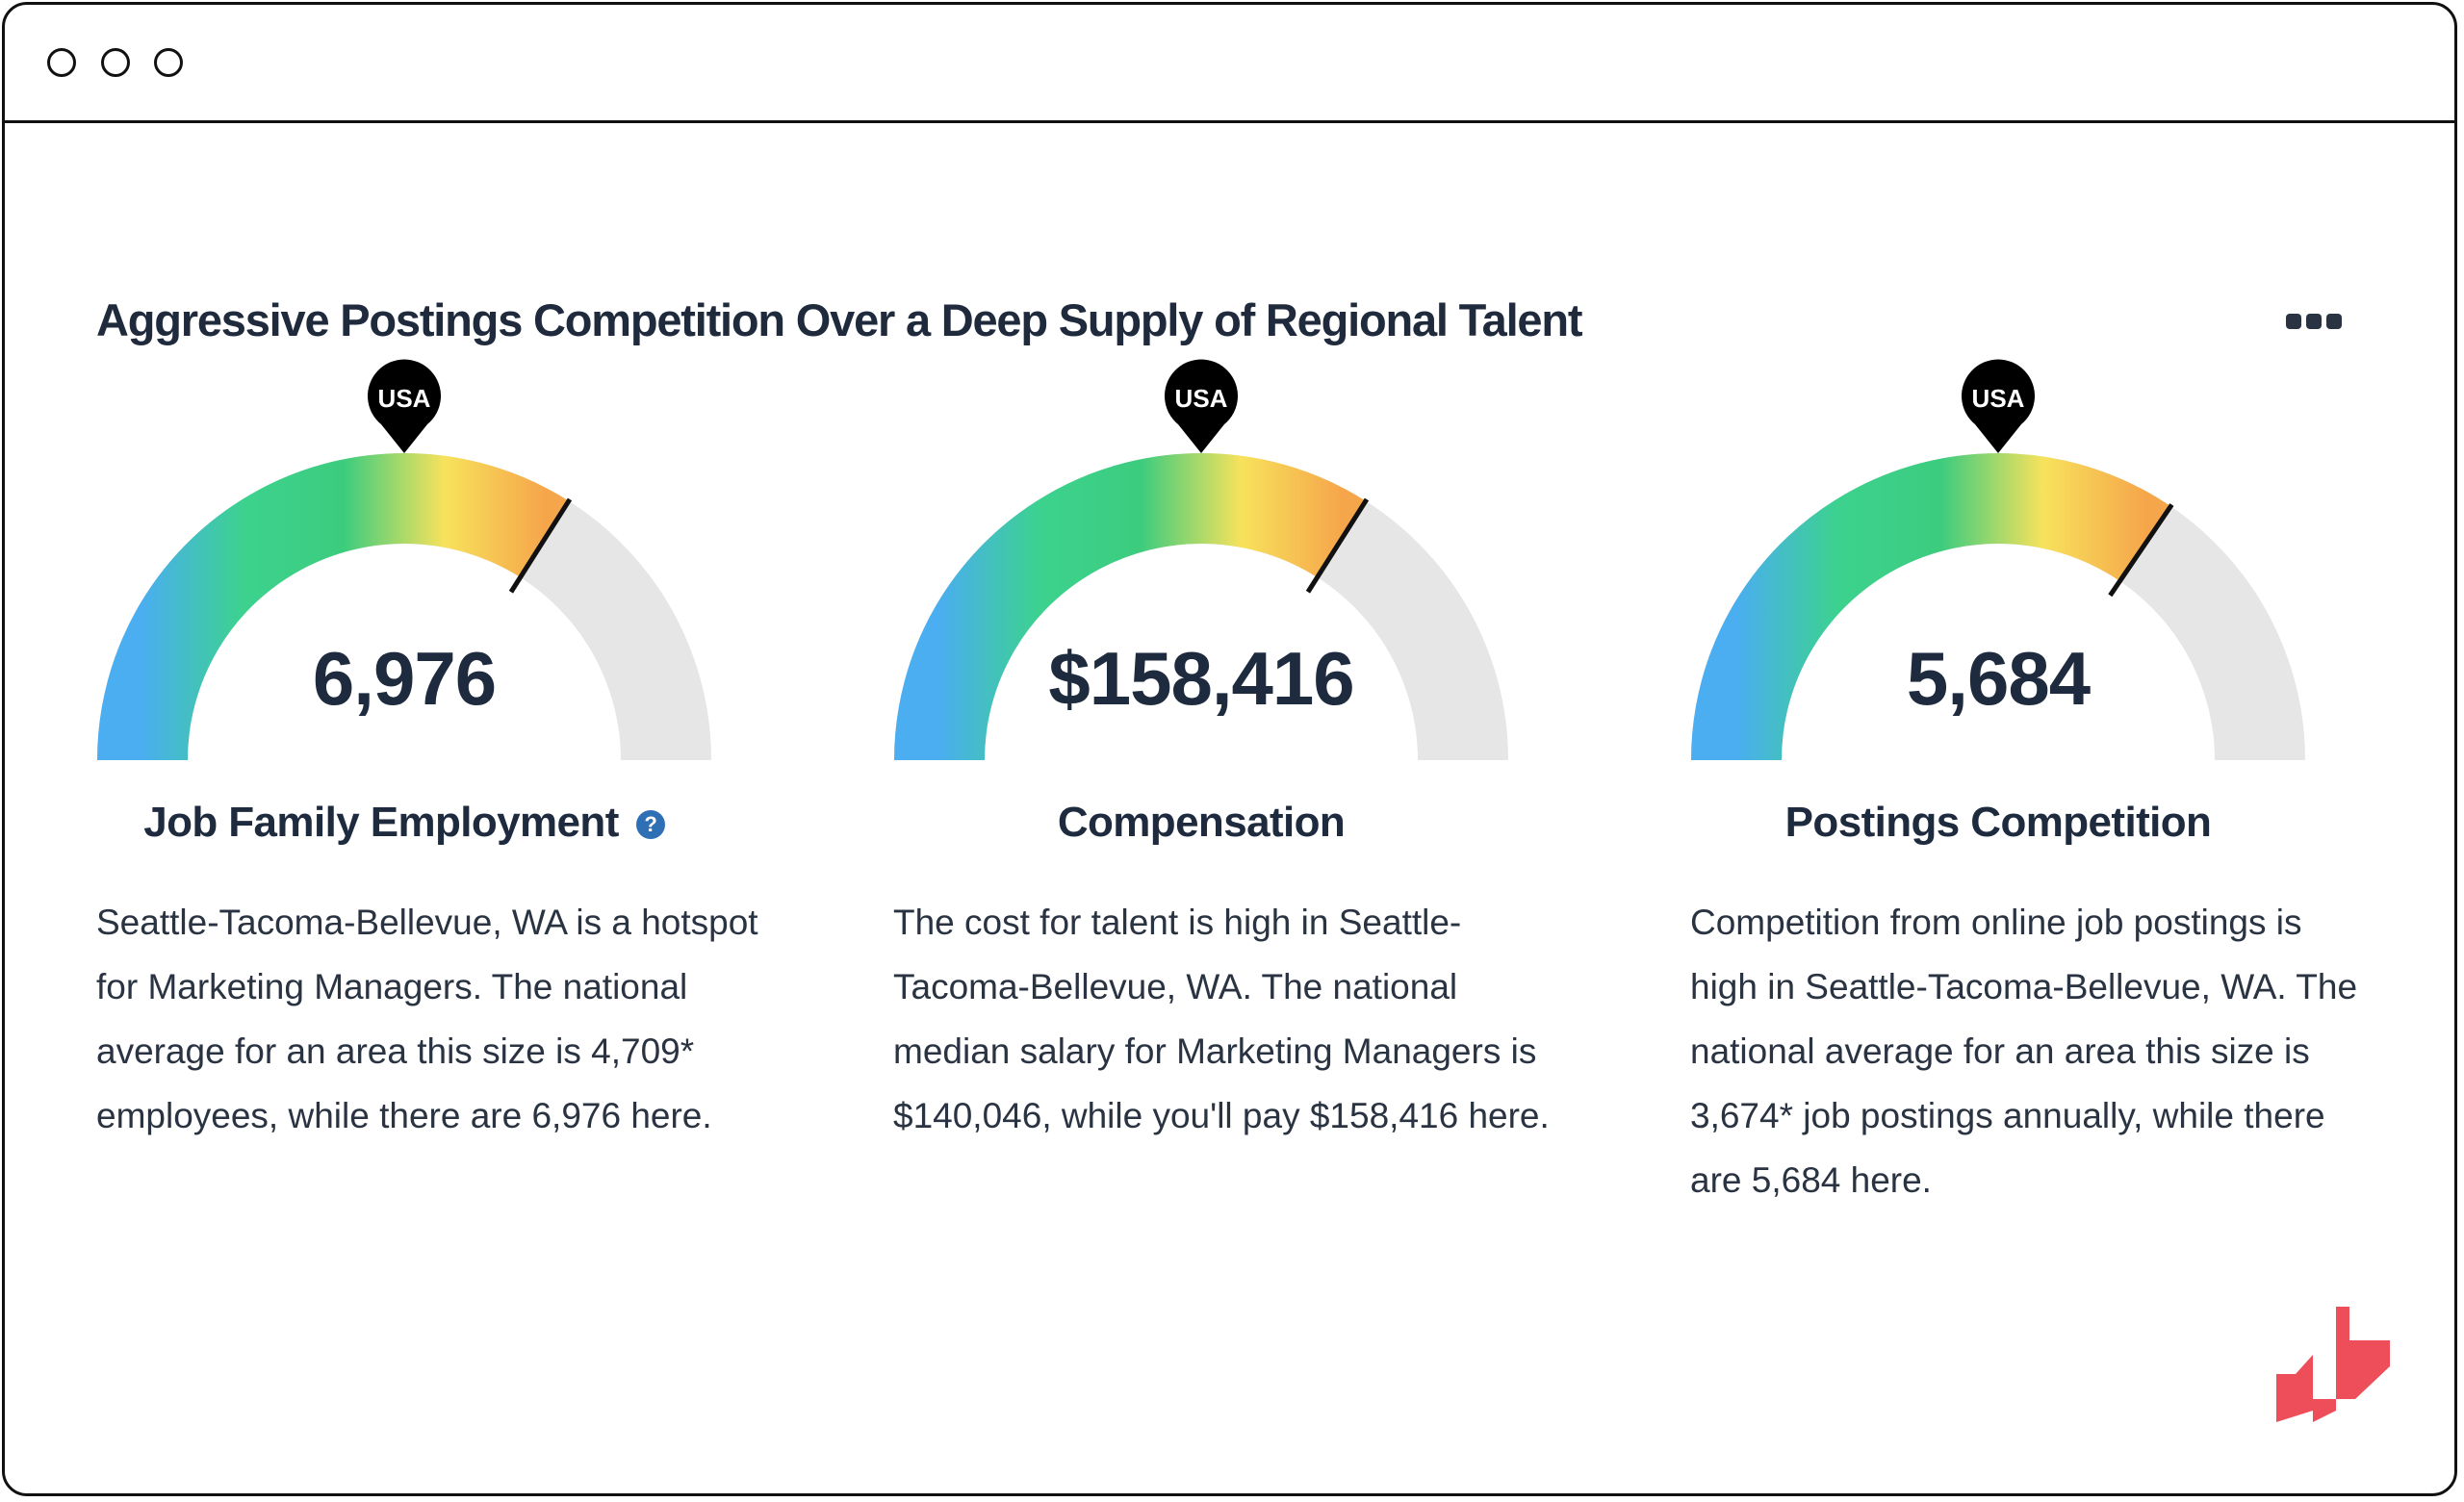 The width and height of the screenshot is (2464, 1502). What do you see at coordinates (115, 62) in the screenshot?
I see `window-minimize-dot` at bounding box center [115, 62].